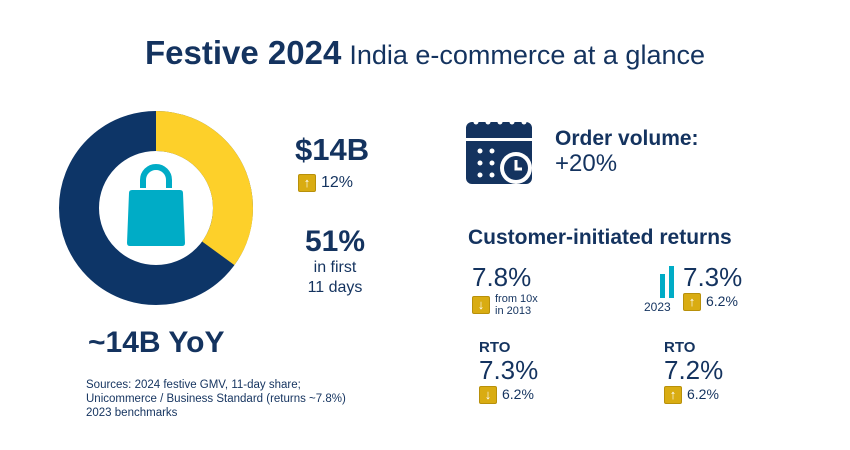 Image resolution: width=850 pixels, height=450 pixels. I want to click on stat-value: 7.8%, so click(502, 277).